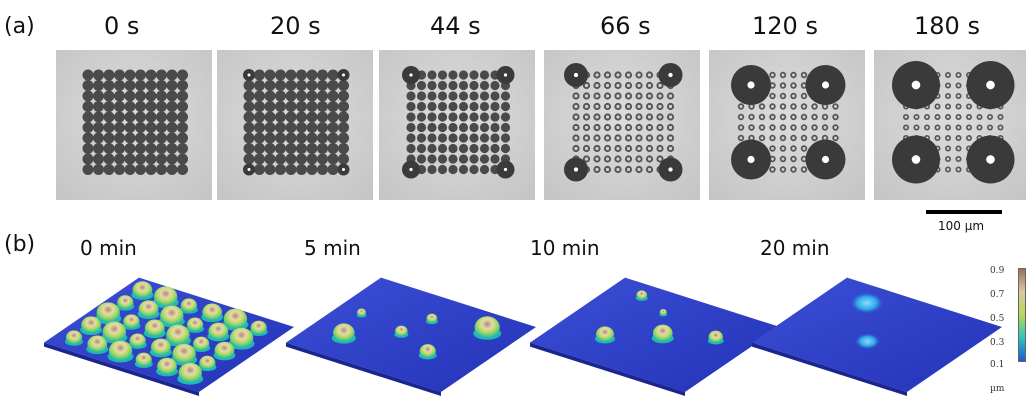 The image size is (1026, 410). Describe the element at coordinates (877, 329) in the screenshot. I see `surface-plot` at that location.